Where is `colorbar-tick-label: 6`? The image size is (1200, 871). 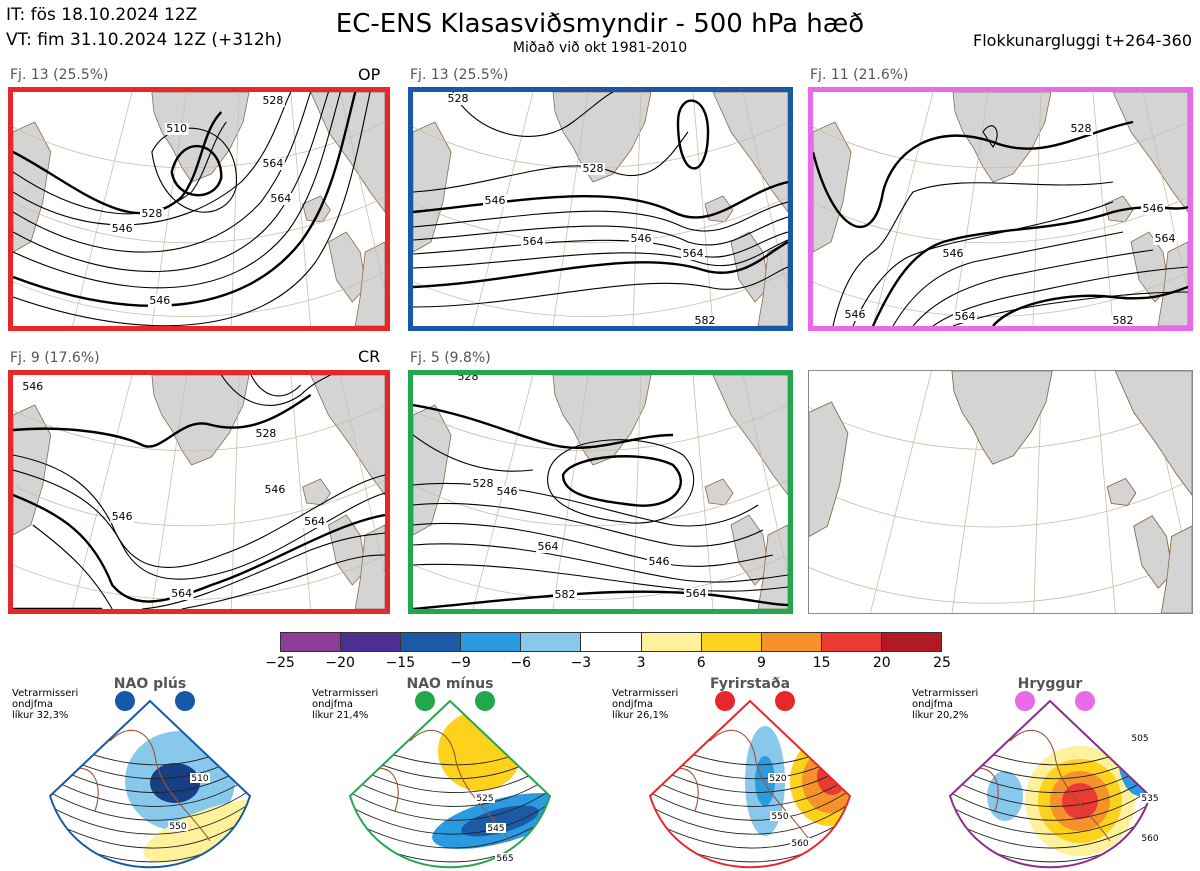
colorbar-tick-label: 6 is located at coordinates (701, 663).